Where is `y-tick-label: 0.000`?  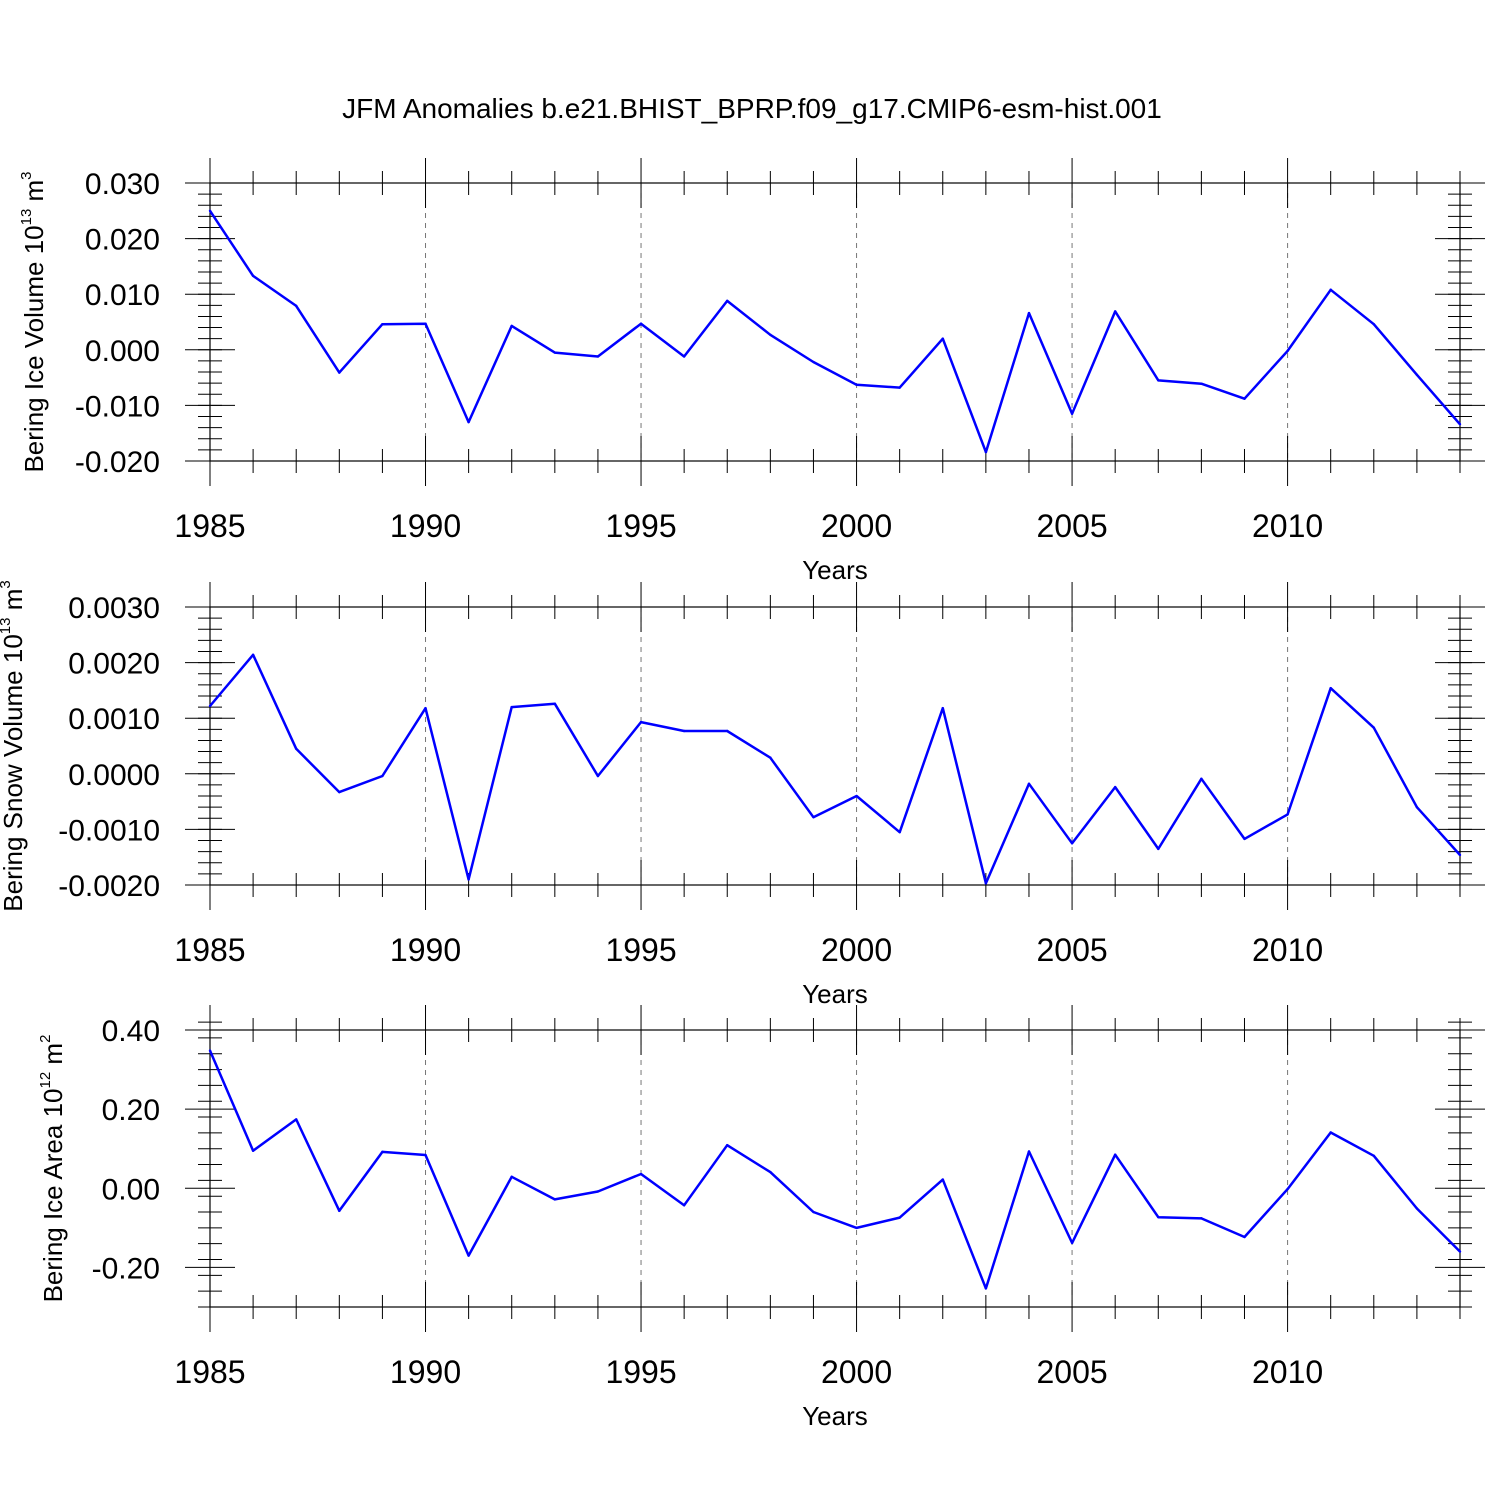 y-tick-label: 0.000 is located at coordinates (122, 351).